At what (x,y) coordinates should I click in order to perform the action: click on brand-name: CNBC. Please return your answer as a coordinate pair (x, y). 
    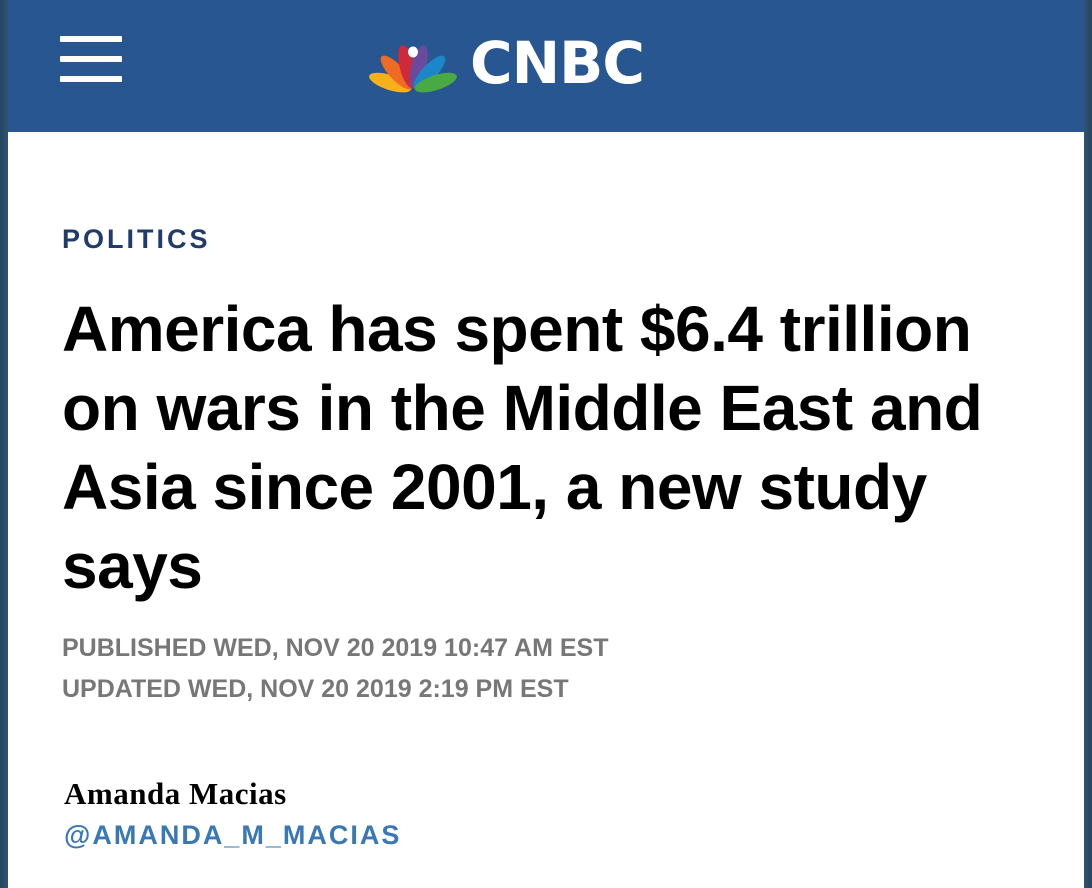
    Looking at the image, I should click on (557, 63).